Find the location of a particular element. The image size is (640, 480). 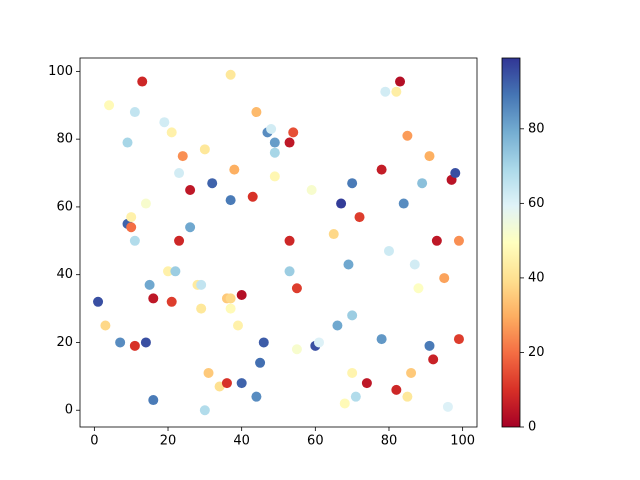

x-tick-label: 40 is located at coordinates (241, 441).